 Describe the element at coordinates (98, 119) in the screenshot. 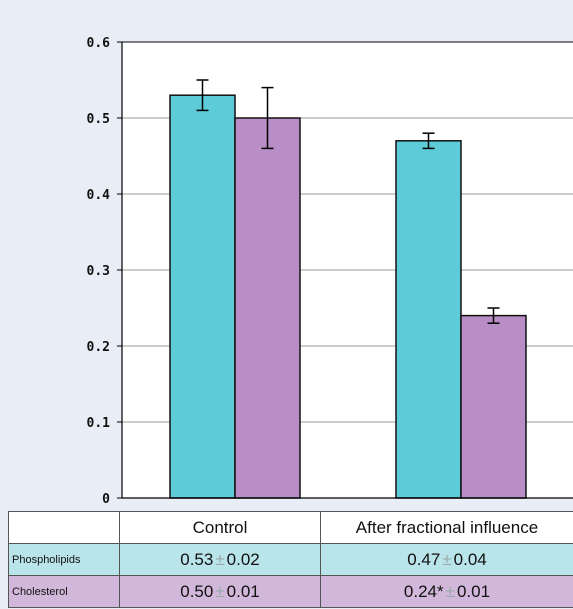

I see `y-tick-label: 0.5` at that location.